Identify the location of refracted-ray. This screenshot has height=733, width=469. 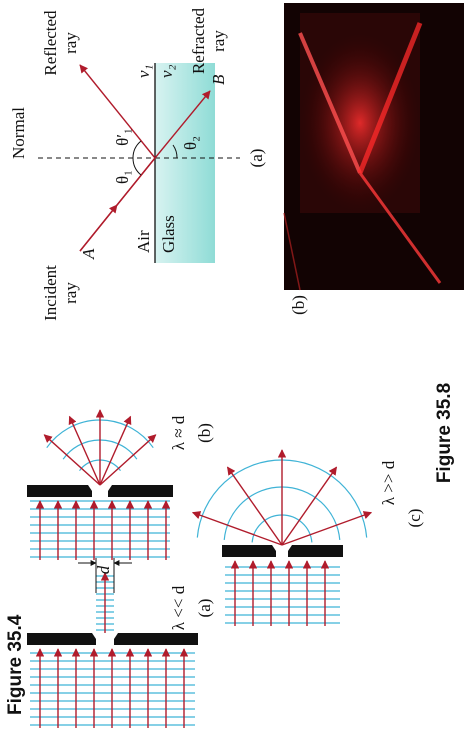
(182, 124).